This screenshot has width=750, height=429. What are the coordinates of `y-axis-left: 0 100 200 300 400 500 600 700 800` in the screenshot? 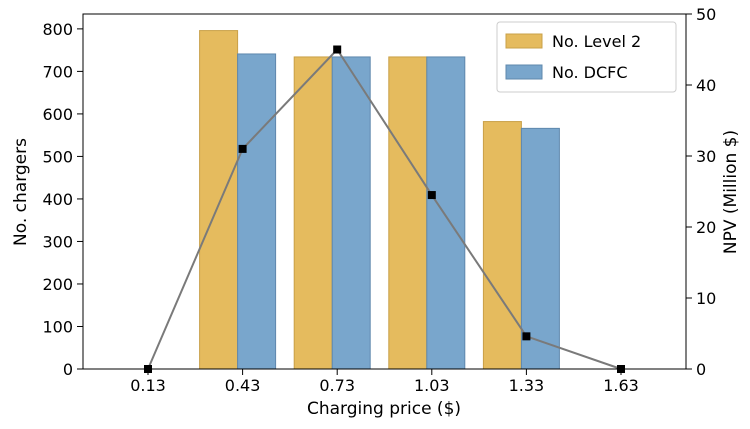 It's located at (62, 199).